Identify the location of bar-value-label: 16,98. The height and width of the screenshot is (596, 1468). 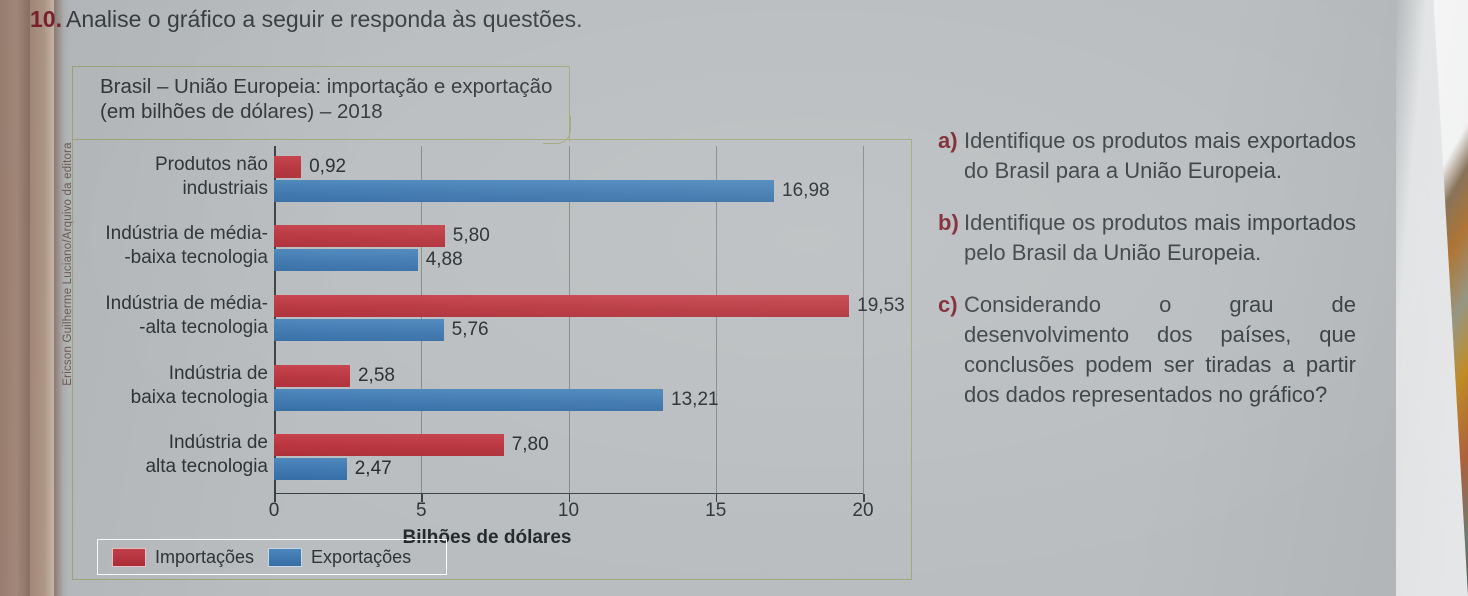
(806, 190).